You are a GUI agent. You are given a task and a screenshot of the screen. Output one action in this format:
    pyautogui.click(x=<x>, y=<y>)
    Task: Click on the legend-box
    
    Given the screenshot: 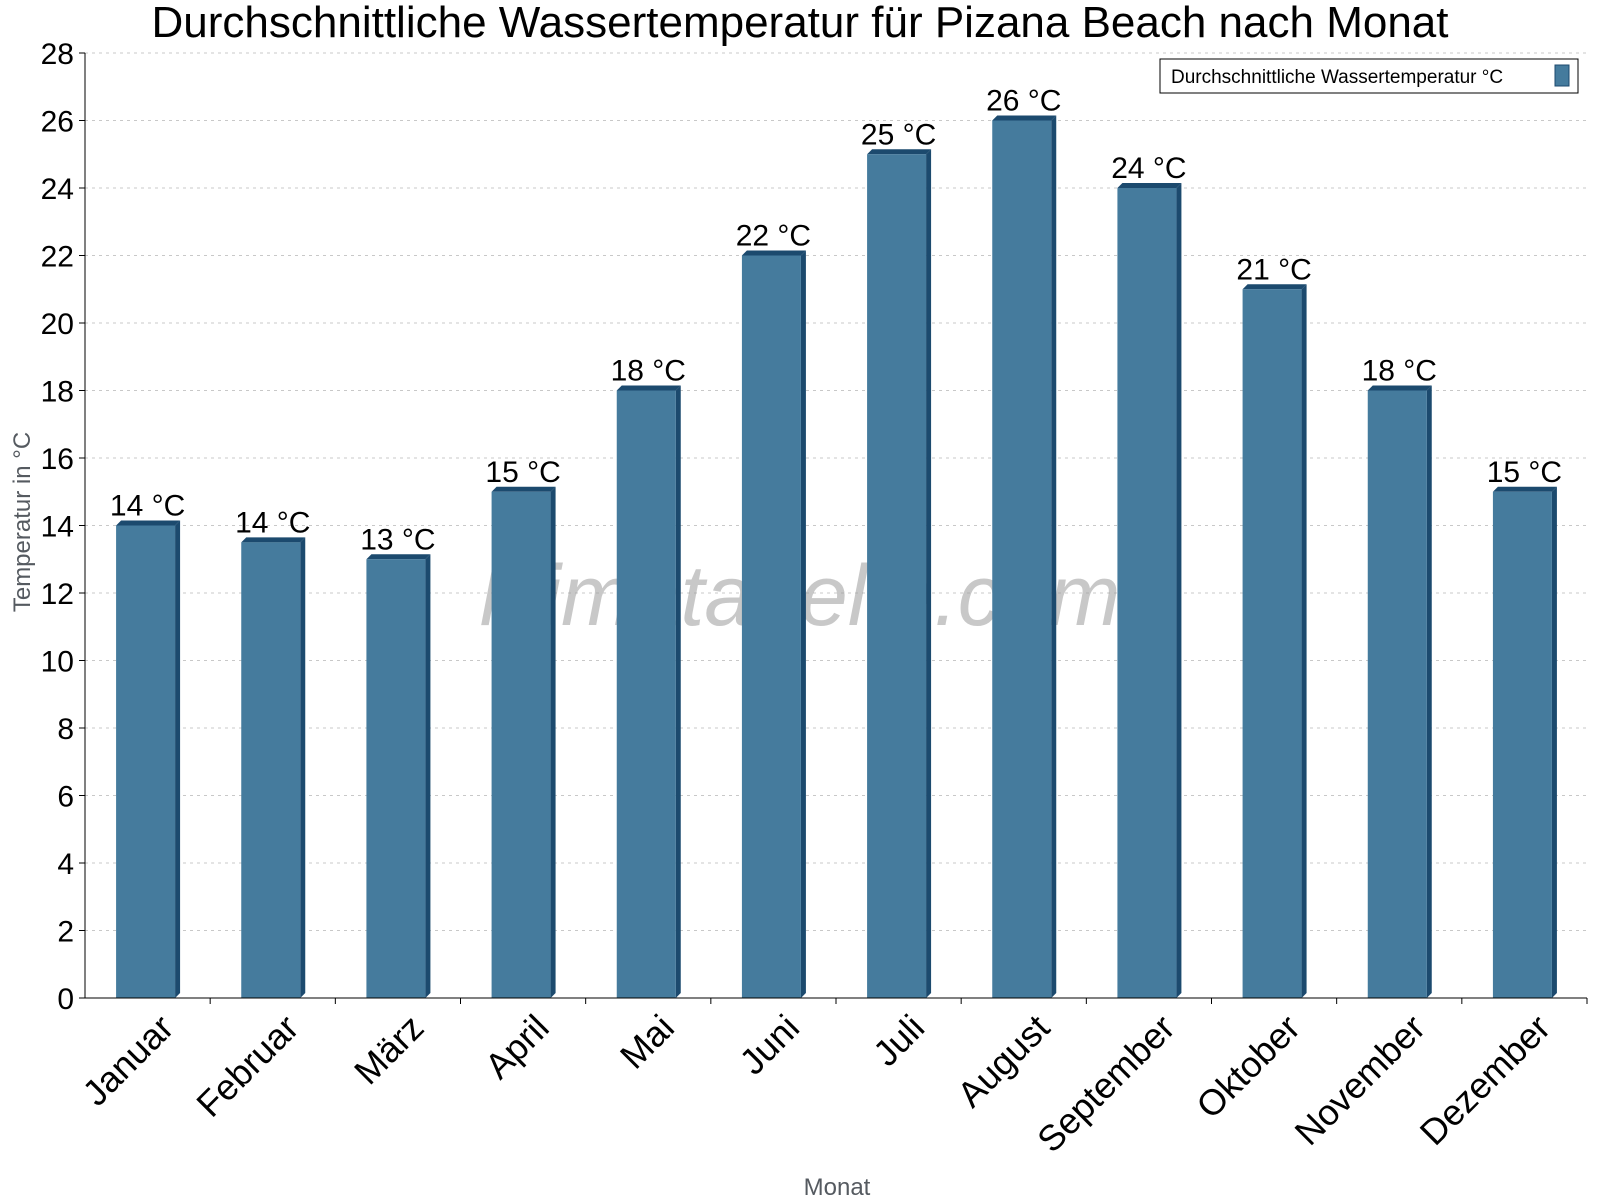 What is the action you would take?
    pyautogui.click(x=1369, y=76)
    